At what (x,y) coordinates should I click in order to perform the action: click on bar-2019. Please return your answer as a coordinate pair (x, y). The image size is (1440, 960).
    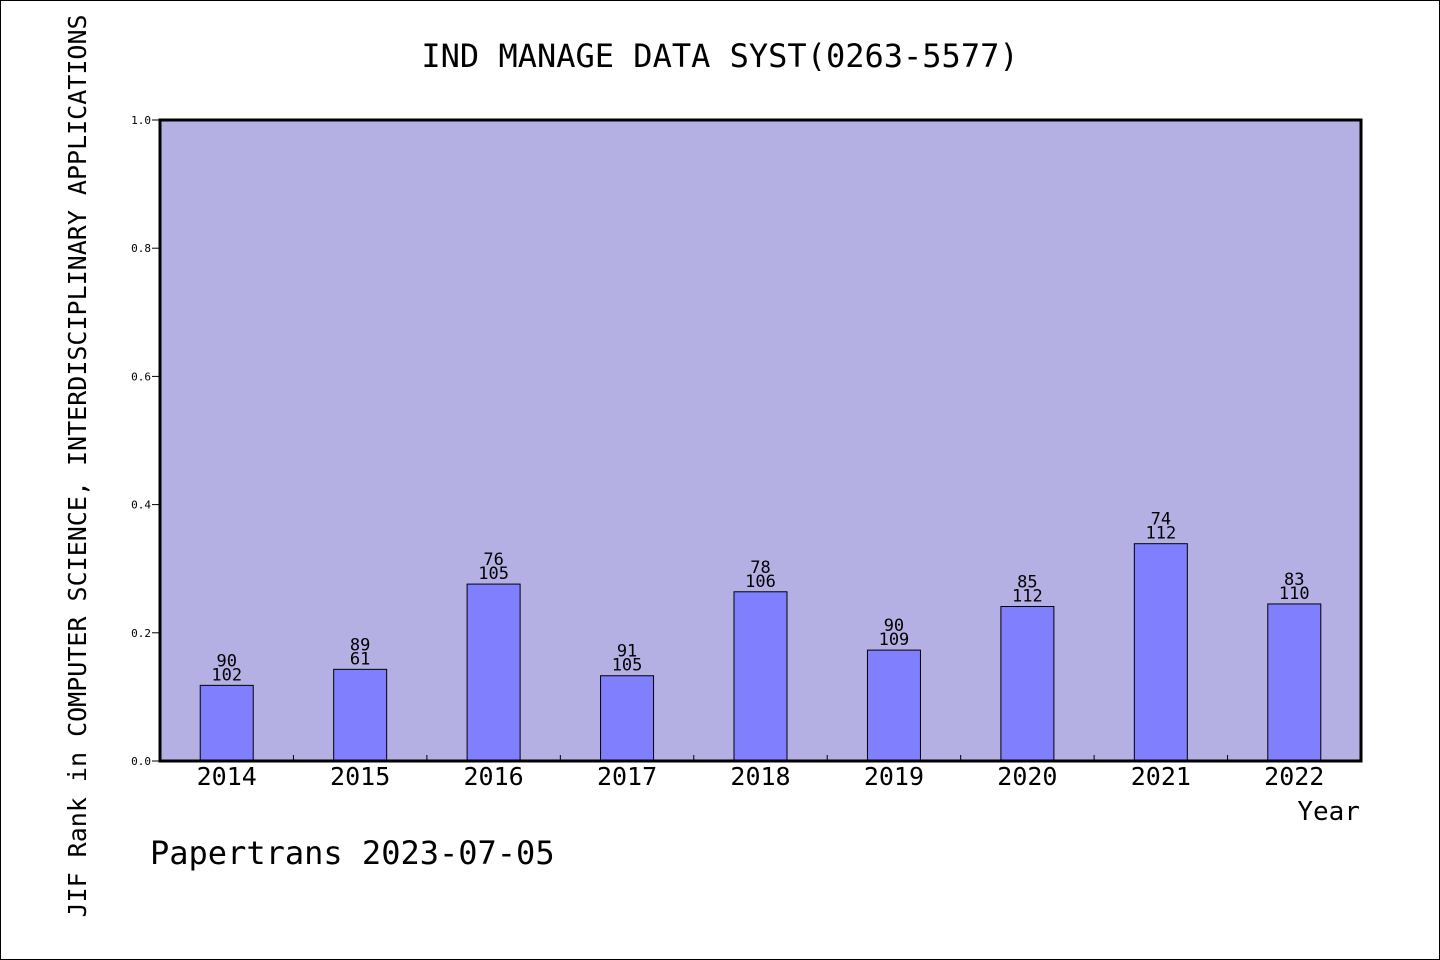
    Looking at the image, I should click on (893, 705).